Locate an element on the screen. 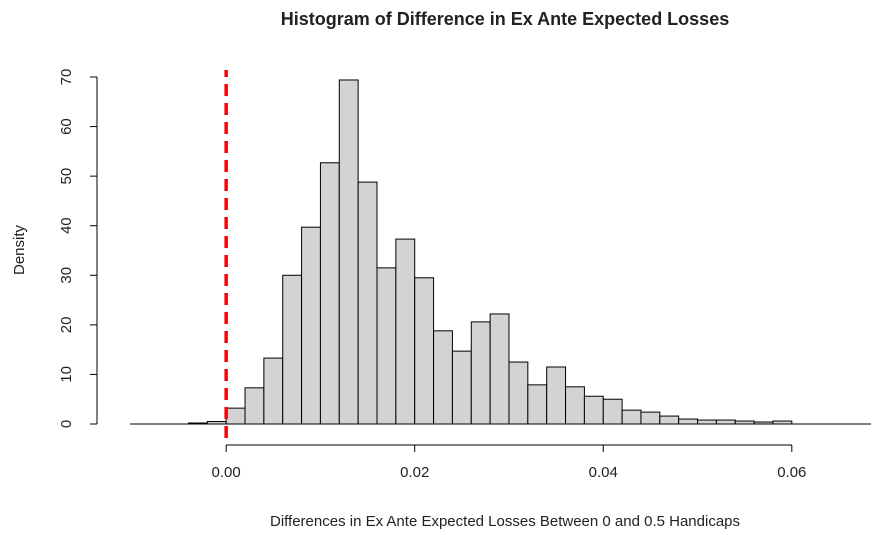 The image size is (873, 535). y-tick-label: 40 is located at coordinates (66, 225).